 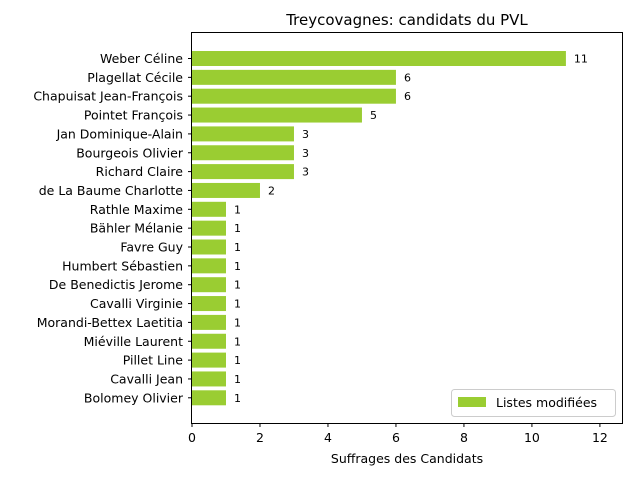 What do you see at coordinates (406, 20) in the screenshot?
I see `chart-title: Treycovagnes: candidats du PVL` at bounding box center [406, 20].